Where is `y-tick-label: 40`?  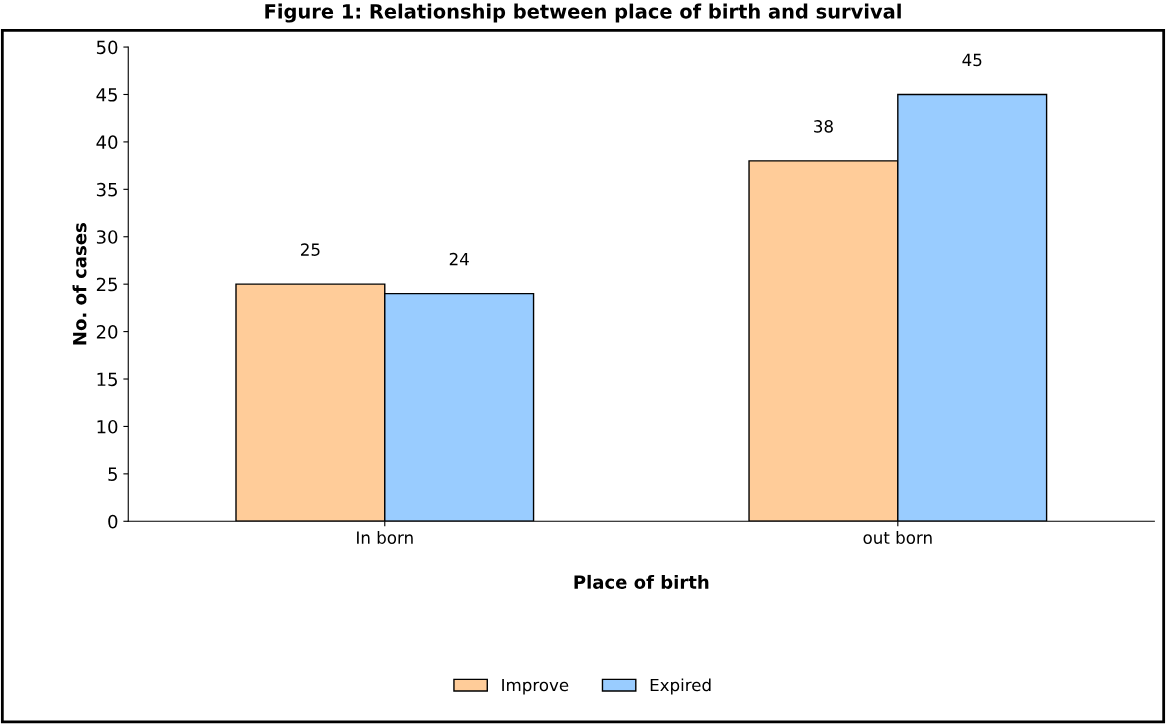 y-tick-label: 40 is located at coordinates (107, 142).